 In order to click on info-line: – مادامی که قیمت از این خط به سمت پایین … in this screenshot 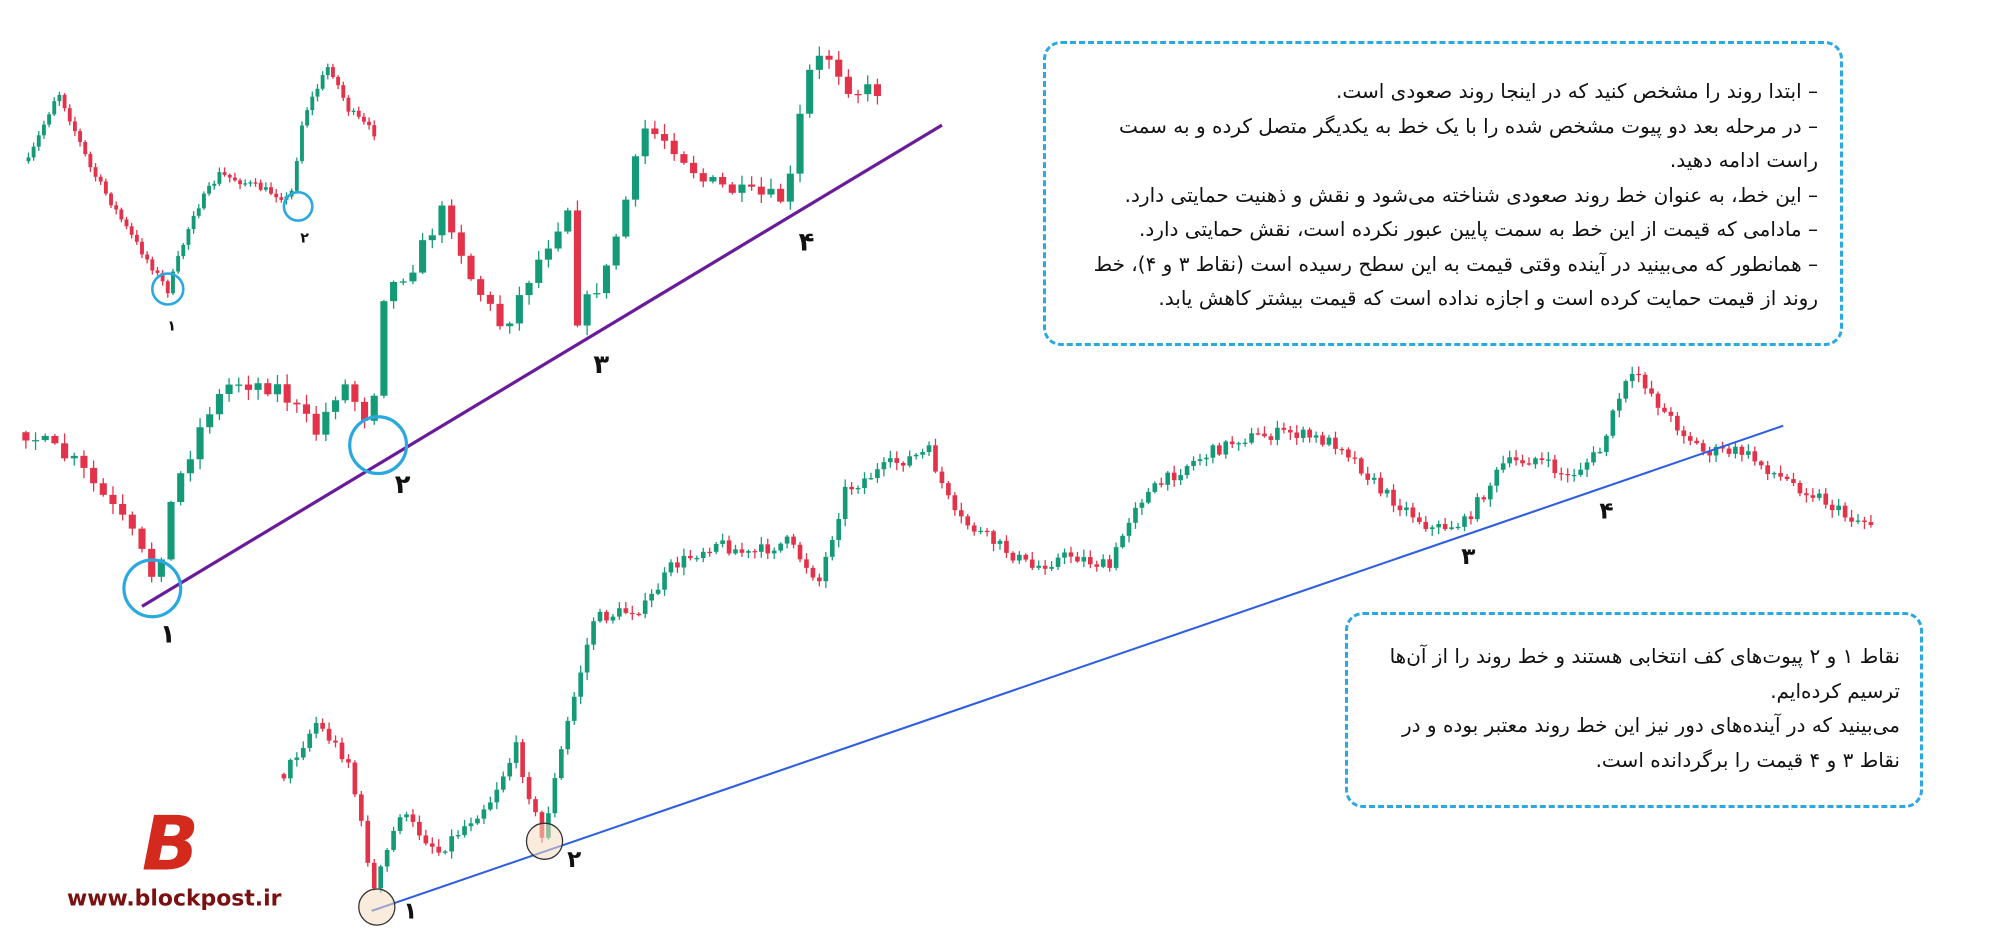, I will do `click(1478, 229)`.